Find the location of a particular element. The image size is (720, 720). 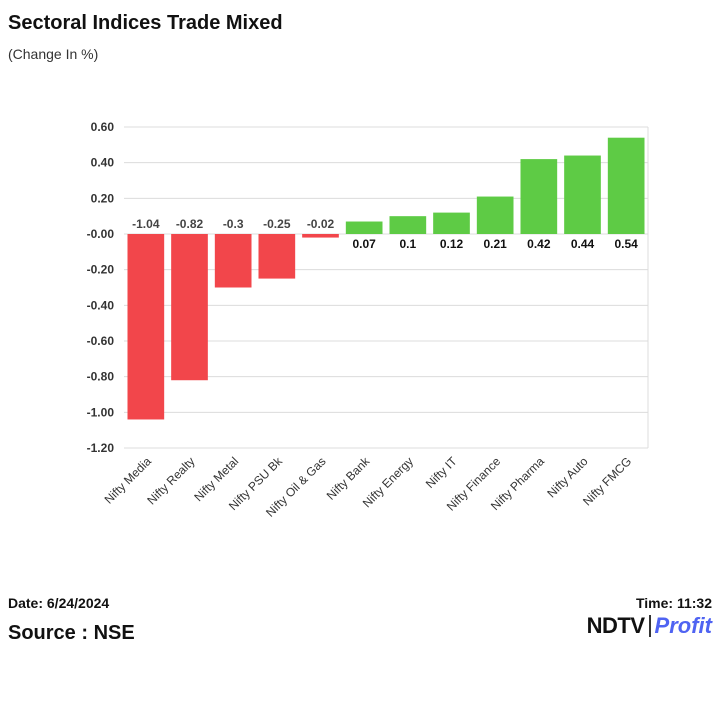

source-label: Source : NSE is located at coordinates (71, 633).